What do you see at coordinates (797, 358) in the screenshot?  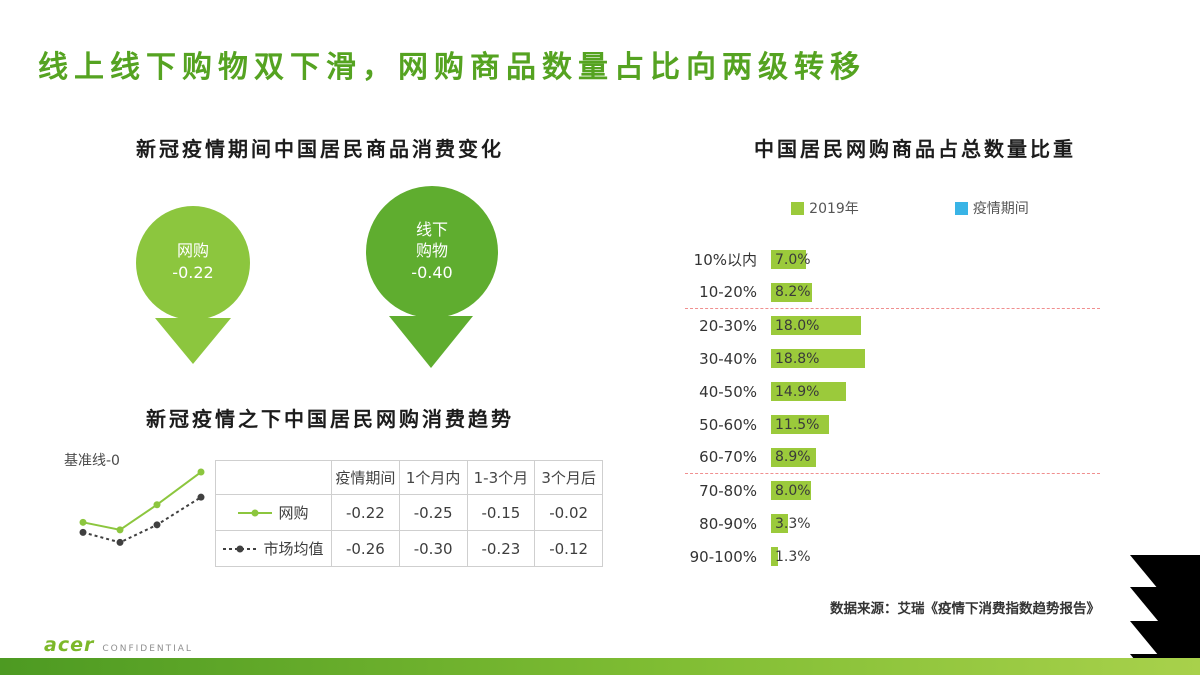 I see `bar-value-label: 18.8%` at bounding box center [797, 358].